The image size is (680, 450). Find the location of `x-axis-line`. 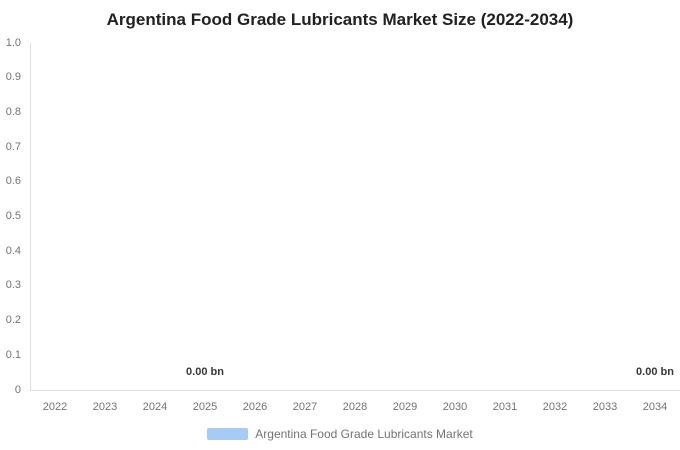

x-axis-line is located at coordinates (355, 390).